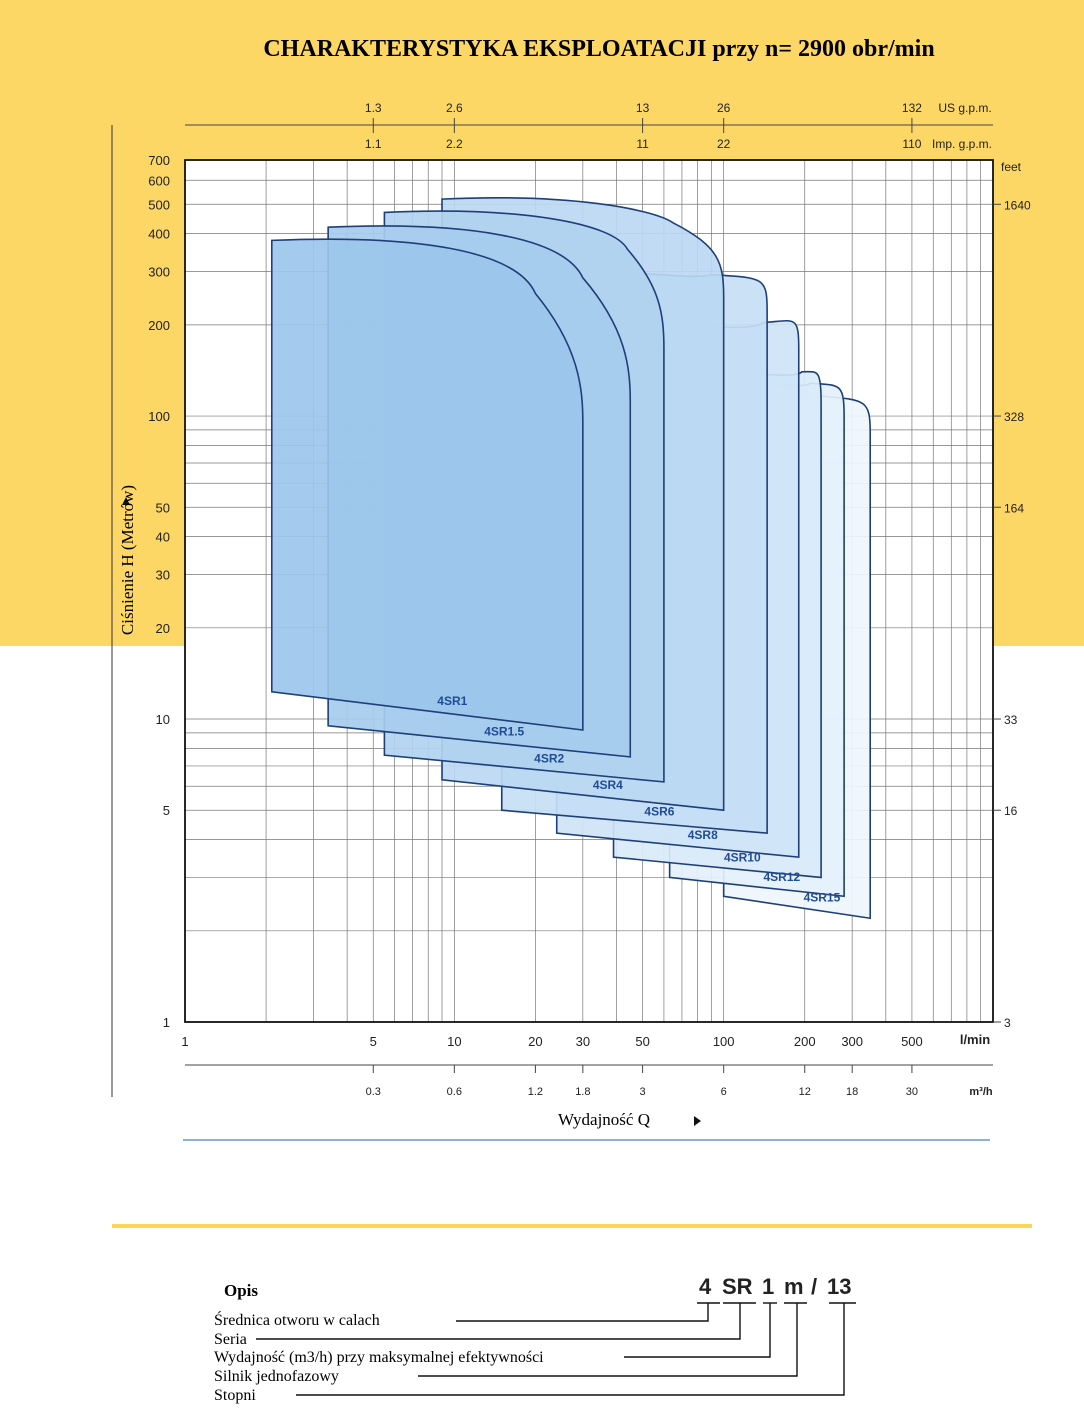 This screenshot has height=1413, width=1084. I want to click on legend-connectors, so click(556, 1349).